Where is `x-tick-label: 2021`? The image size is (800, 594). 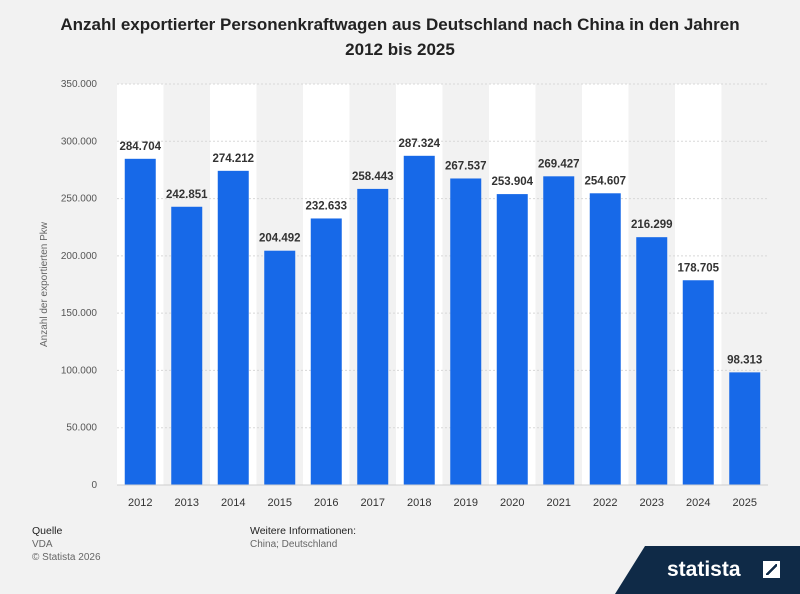
x-tick-label: 2021 is located at coordinates (559, 503).